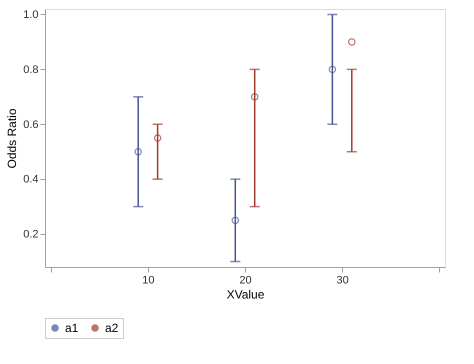  What do you see at coordinates (30, 14) in the screenshot?
I see `y-tick-label: 1.0` at bounding box center [30, 14].